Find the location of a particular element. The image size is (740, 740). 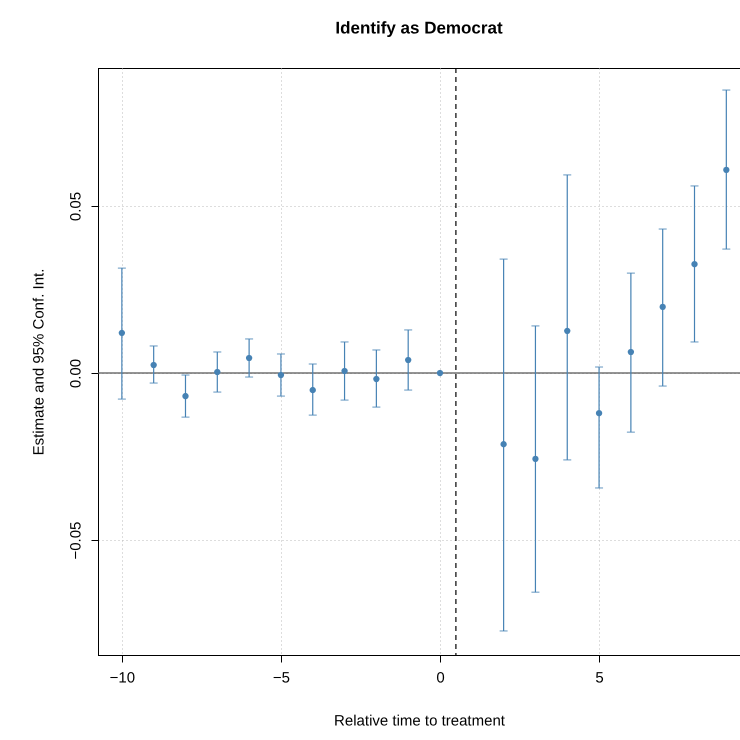

x-axis-title: Relative time to treatment is located at coordinates (420, 721).